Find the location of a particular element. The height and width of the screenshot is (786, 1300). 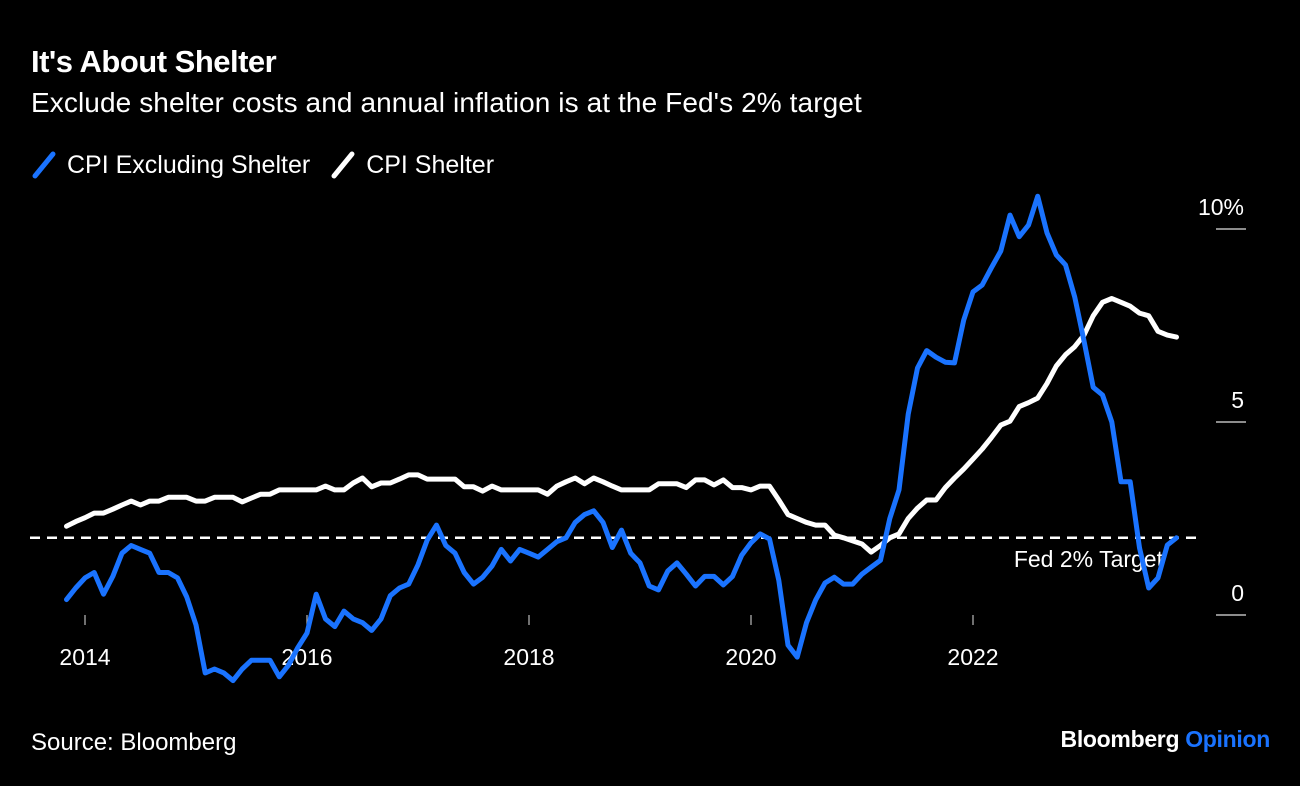

brand-name: Bloomberg is located at coordinates (1120, 739).